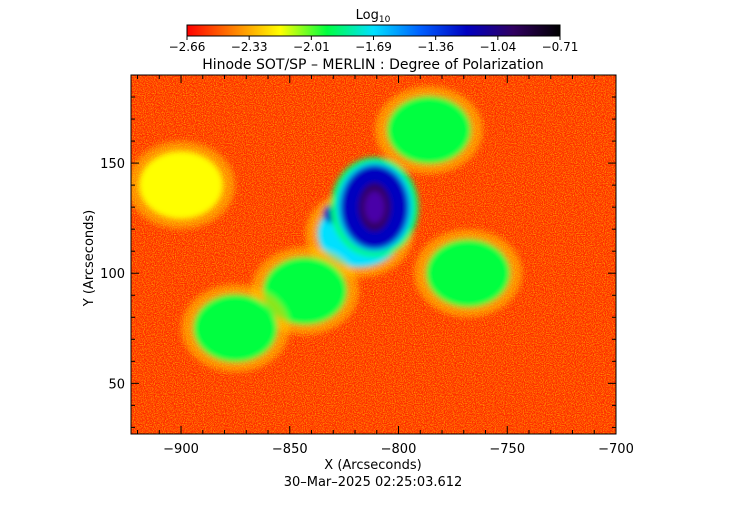 The image size is (746, 512). Describe the element at coordinates (372, 465) in the screenshot. I see `x-axis-label: X (Arcseconds)` at that location.